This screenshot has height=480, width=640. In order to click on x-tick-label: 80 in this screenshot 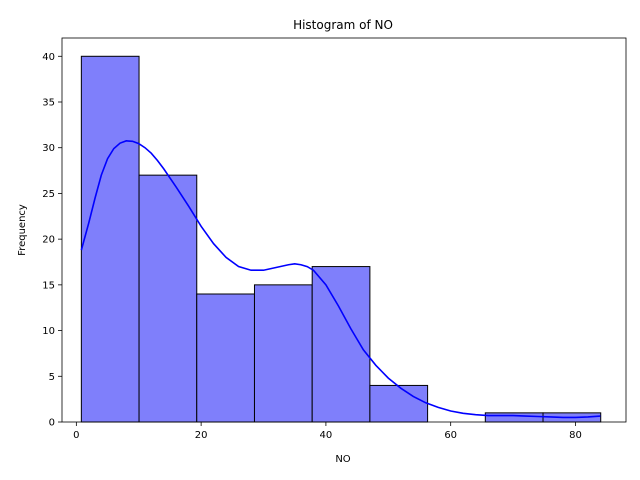, I will do `click(575, 435)`.